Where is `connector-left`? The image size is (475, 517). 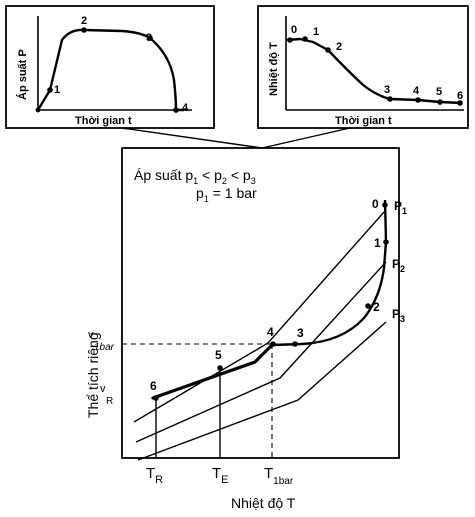
connector-left is located at coordinates (192, 138).